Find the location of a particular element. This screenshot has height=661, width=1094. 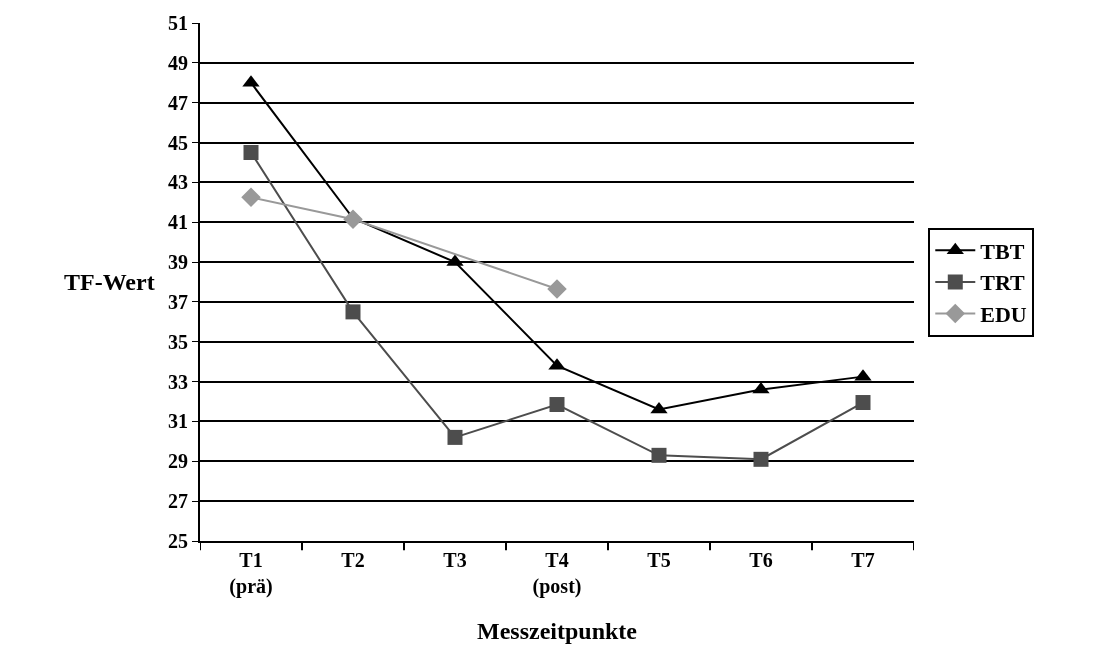

y-tick-label: 37 is located at coordinates (178, 301).